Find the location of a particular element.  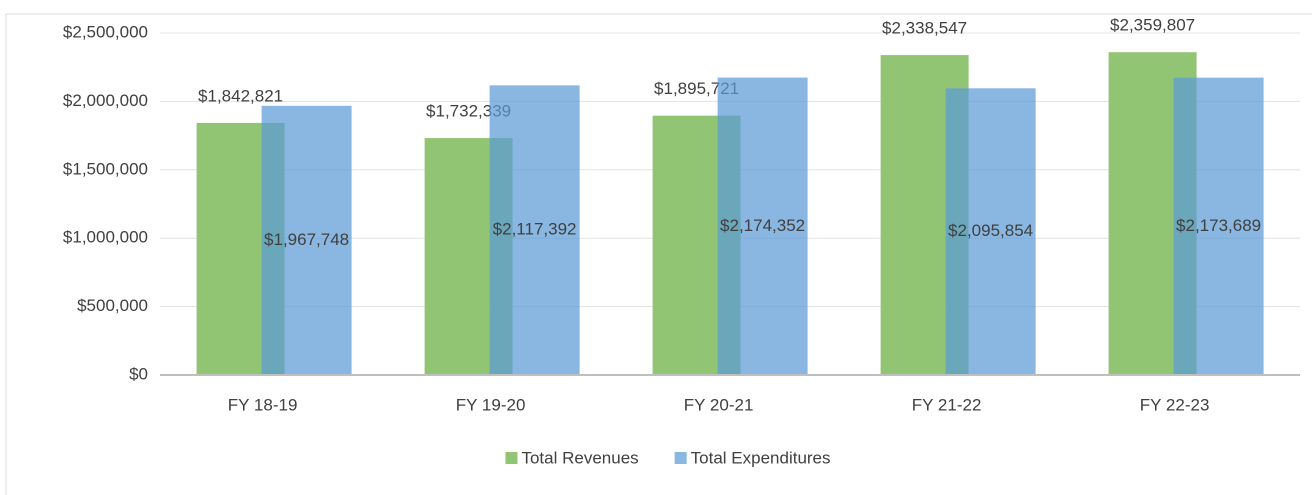

y-tick-label: $1,500,000 is located at coordinates (105, 168).